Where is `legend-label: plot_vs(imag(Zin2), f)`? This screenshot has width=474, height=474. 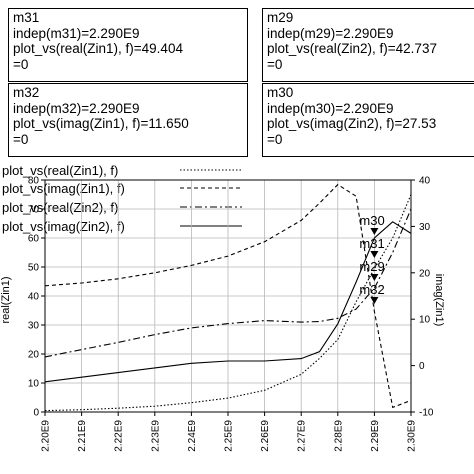
legend-label: plot_vs(imag(Zin2), f) is located at coordinates (63, 226).